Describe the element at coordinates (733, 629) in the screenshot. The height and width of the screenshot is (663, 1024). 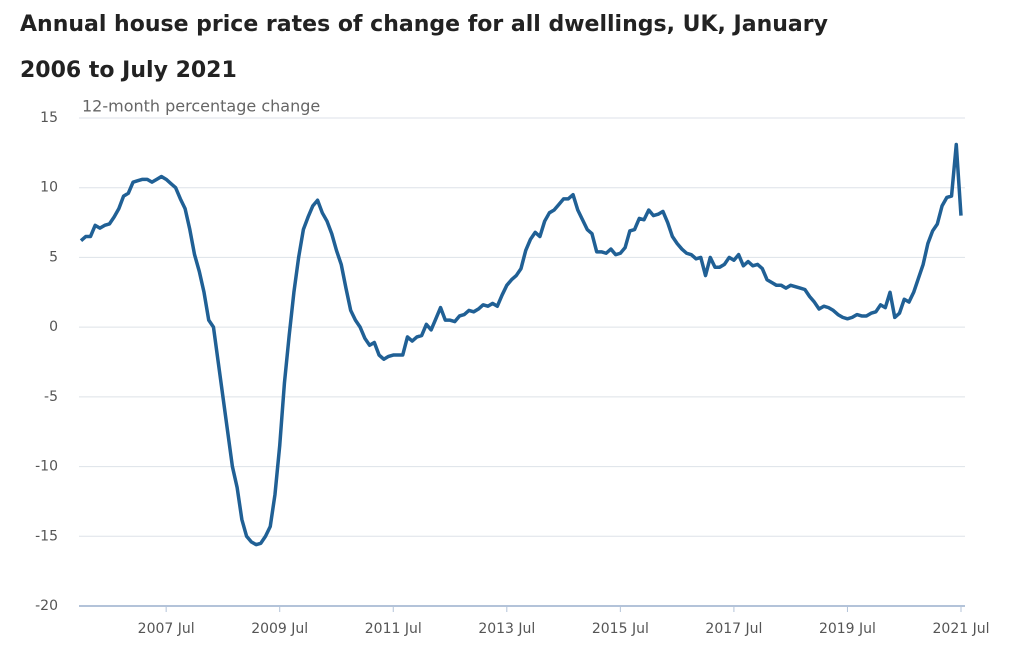
I see `x-tick-label: 2017 Jul` at that location.